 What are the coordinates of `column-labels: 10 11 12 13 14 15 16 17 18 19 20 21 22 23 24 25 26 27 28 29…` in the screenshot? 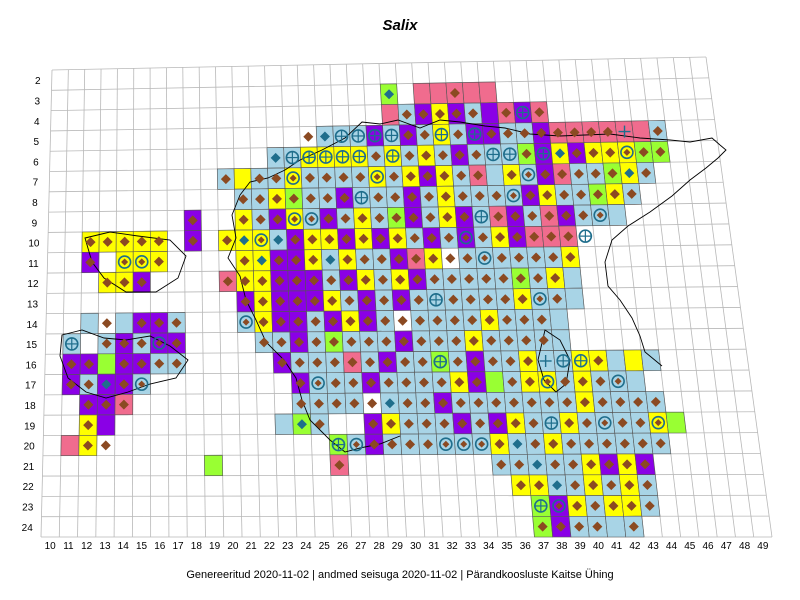 It's located at (407, 546).